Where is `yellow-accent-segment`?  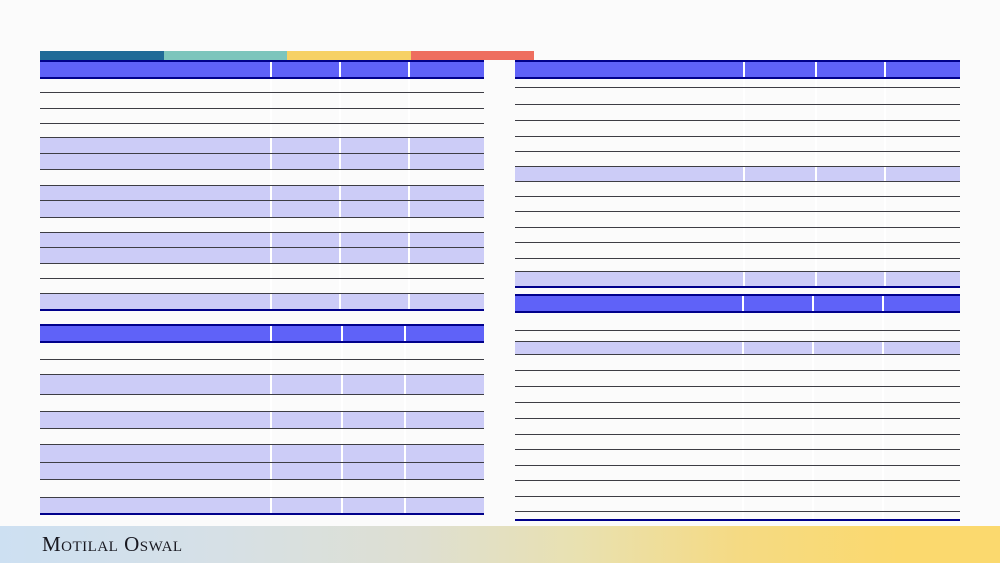 yellow-accent-segment is located at coordinates (349, 55).